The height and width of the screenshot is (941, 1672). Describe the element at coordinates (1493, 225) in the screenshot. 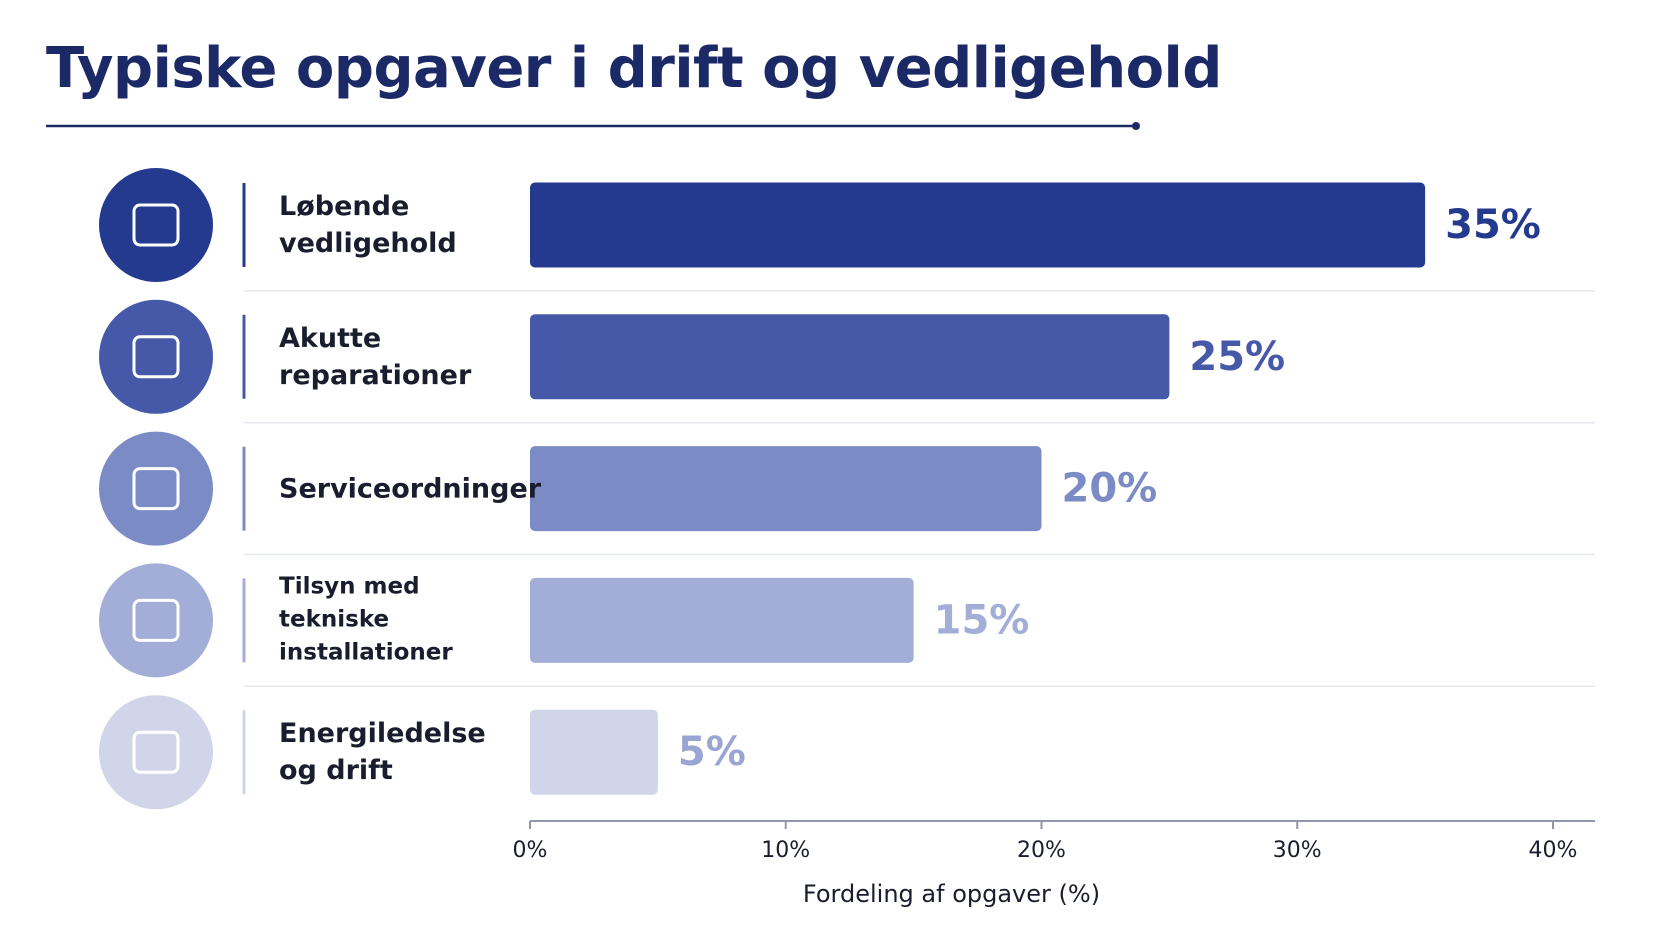

I see `value-label: 35%` at that location.